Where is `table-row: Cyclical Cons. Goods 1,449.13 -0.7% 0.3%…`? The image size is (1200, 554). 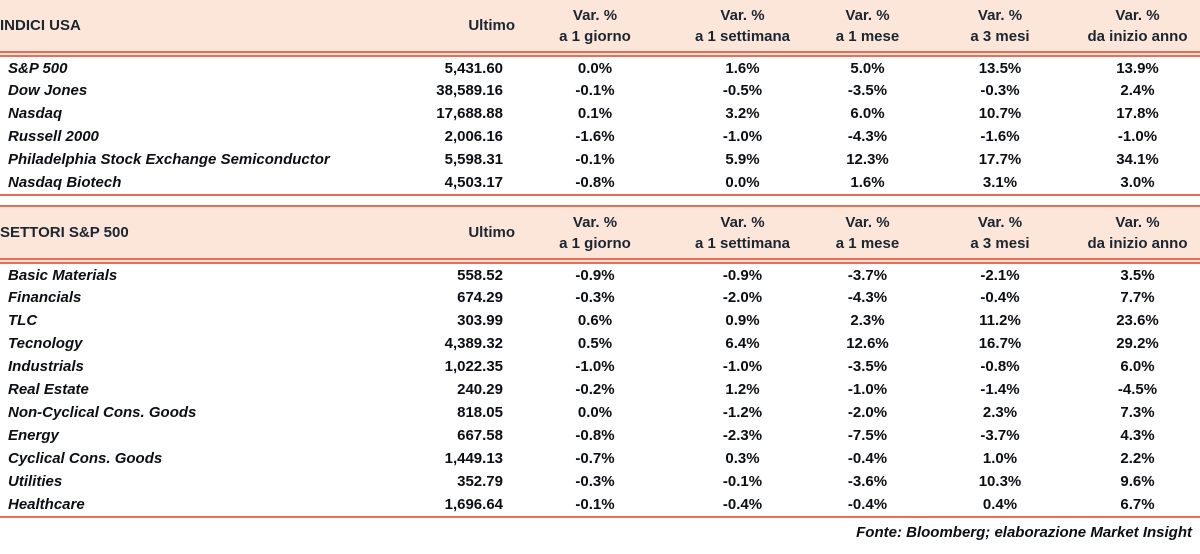
table-row: Cyclical Cons. Goods 1,449.13 -0.7% 0.3%… is located at coordinates (600, 458).